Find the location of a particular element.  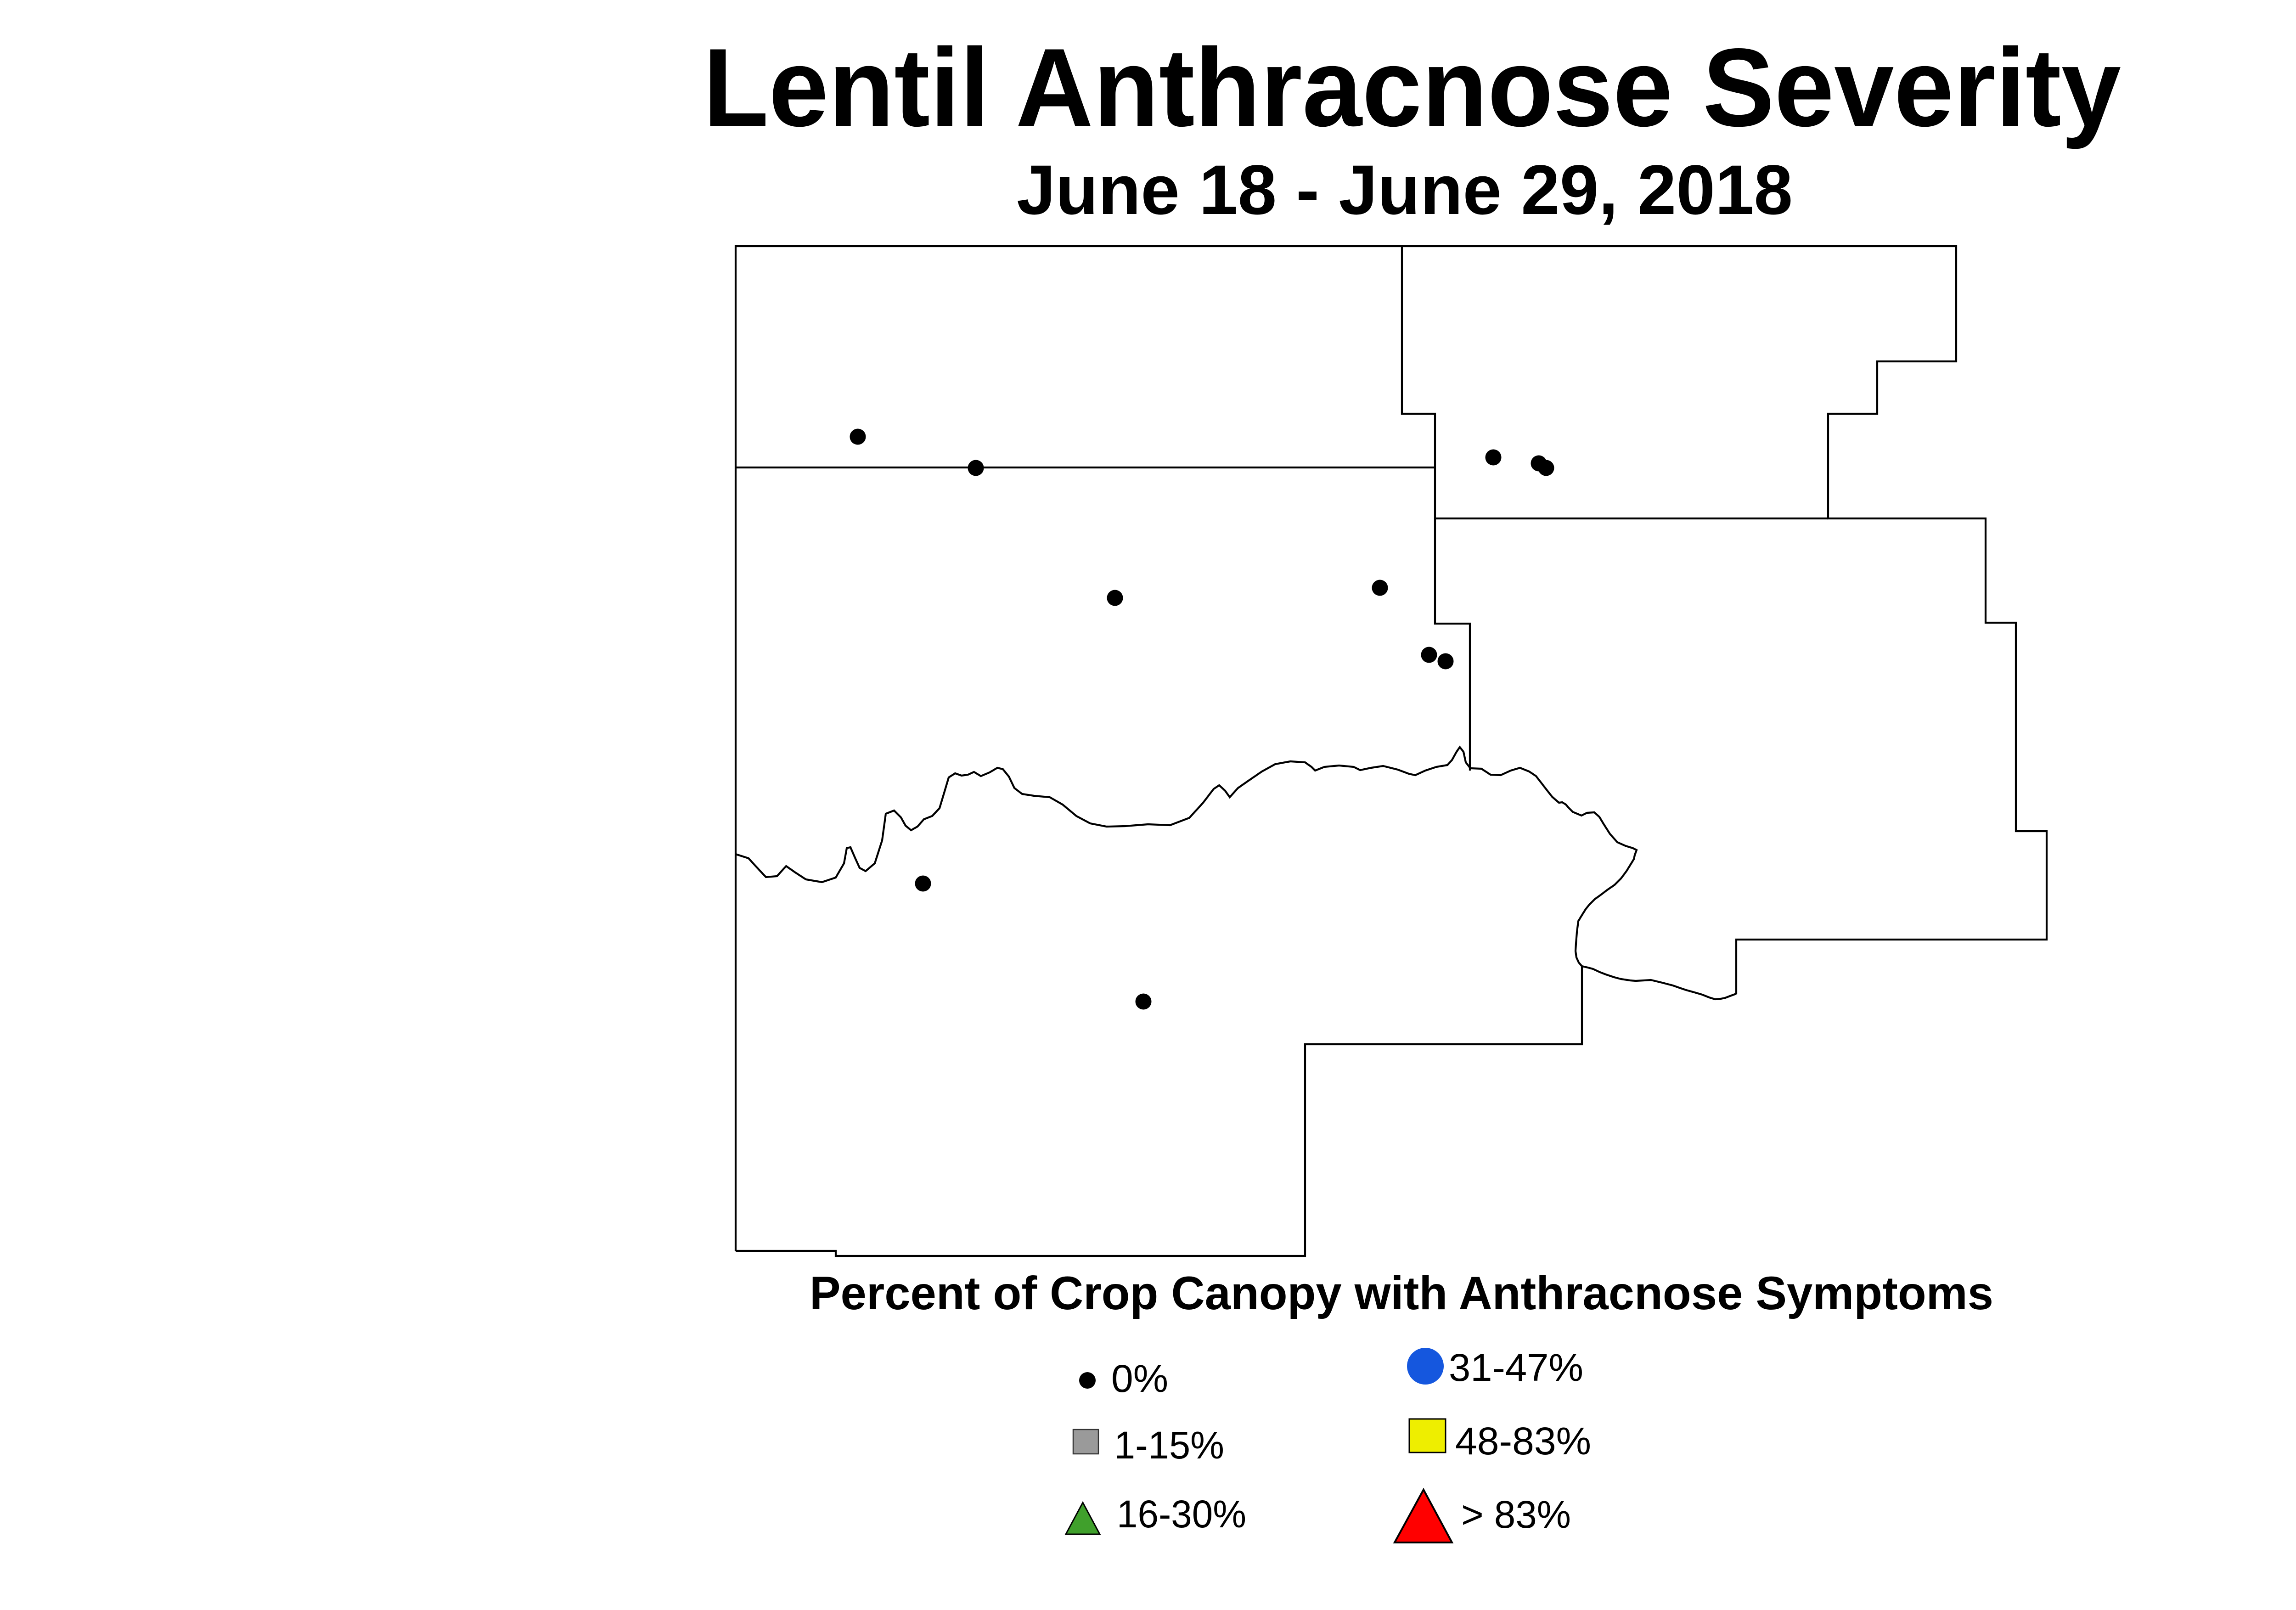

svg-text: Lentil Anthracnose Severity is located at coordinates (1412, 88).